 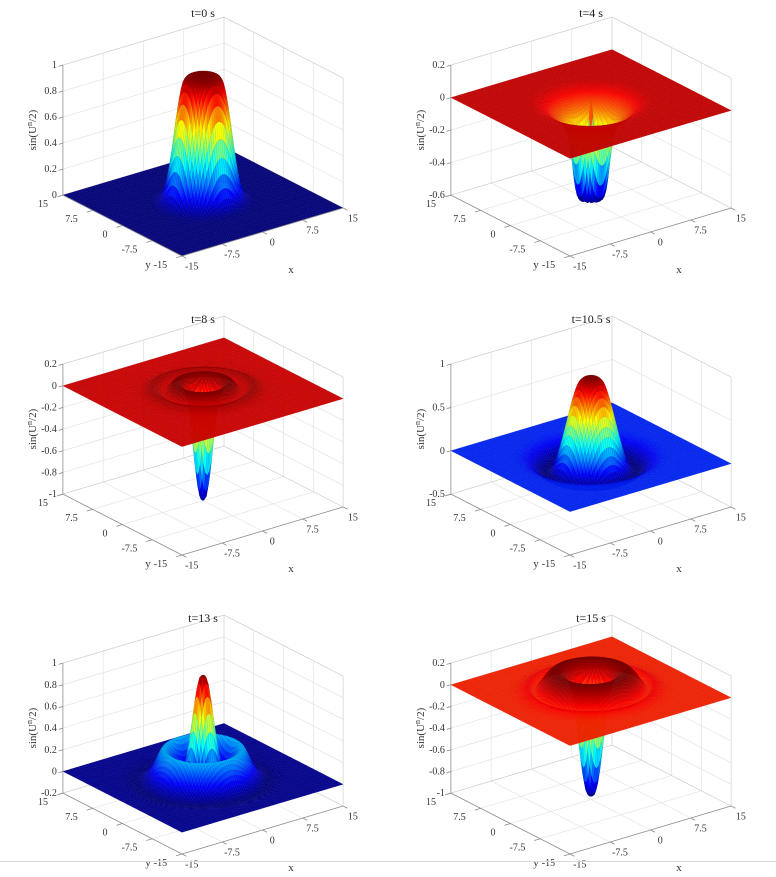 I want to click on plot-title: t=0 s, so click(x=203, y=13).